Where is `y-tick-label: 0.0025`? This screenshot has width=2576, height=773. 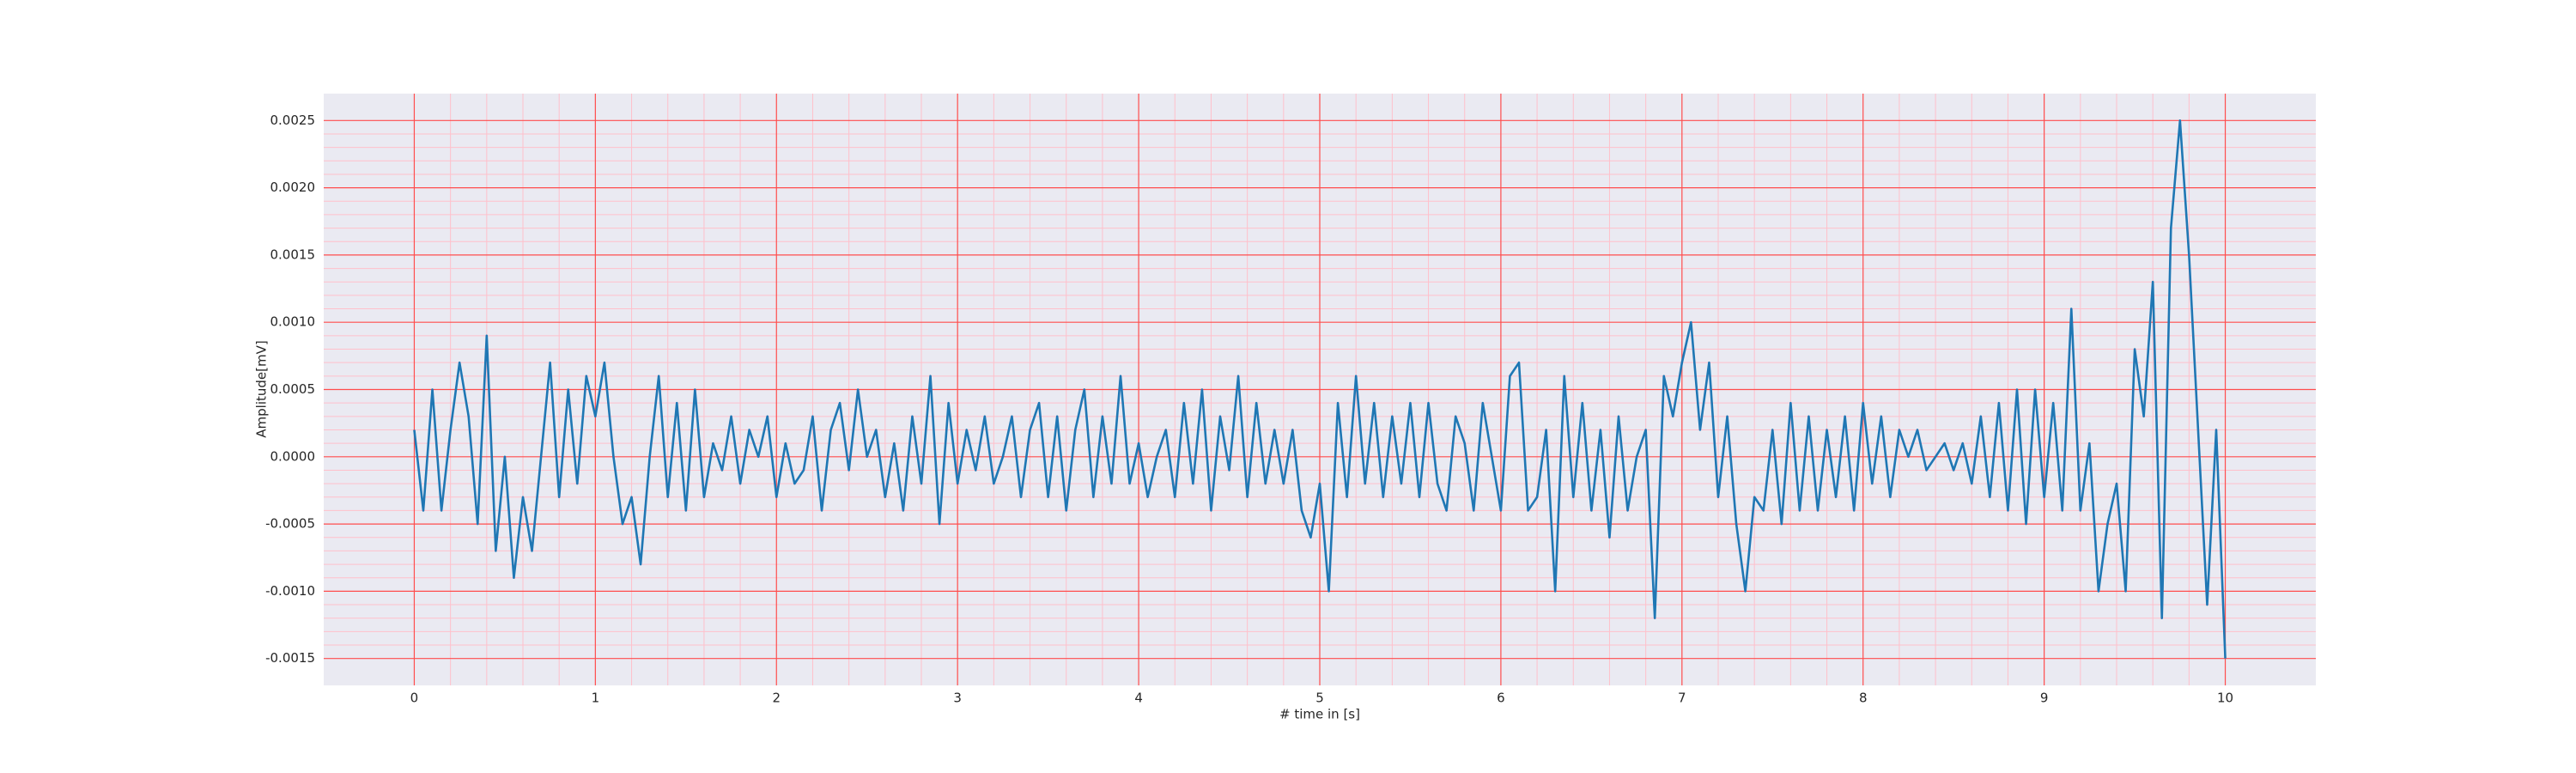 y-tick-label: 0.0025 is located at coordinates (293, 120).